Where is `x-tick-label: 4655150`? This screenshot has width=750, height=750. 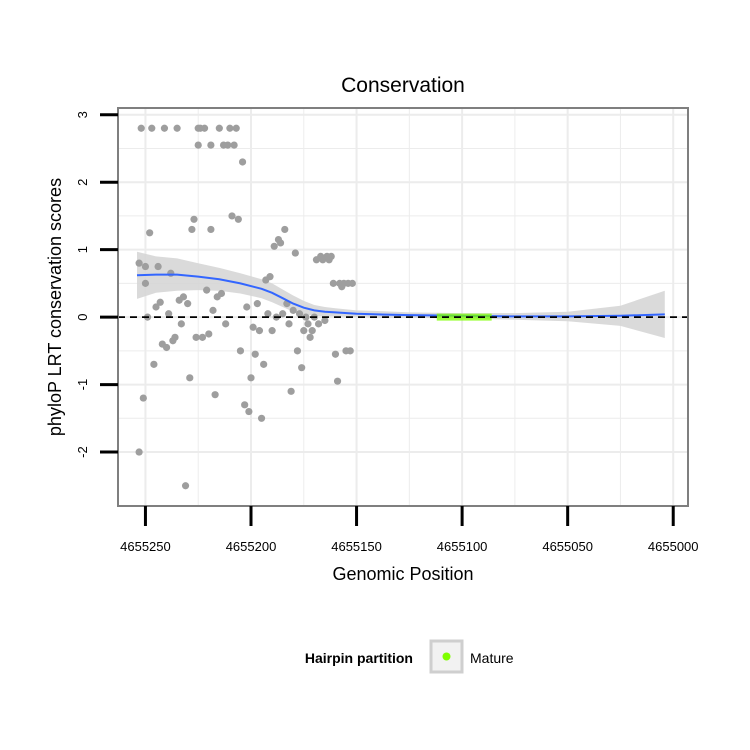
x-tick-label: 4655150 is located at coordinates (356, 546).